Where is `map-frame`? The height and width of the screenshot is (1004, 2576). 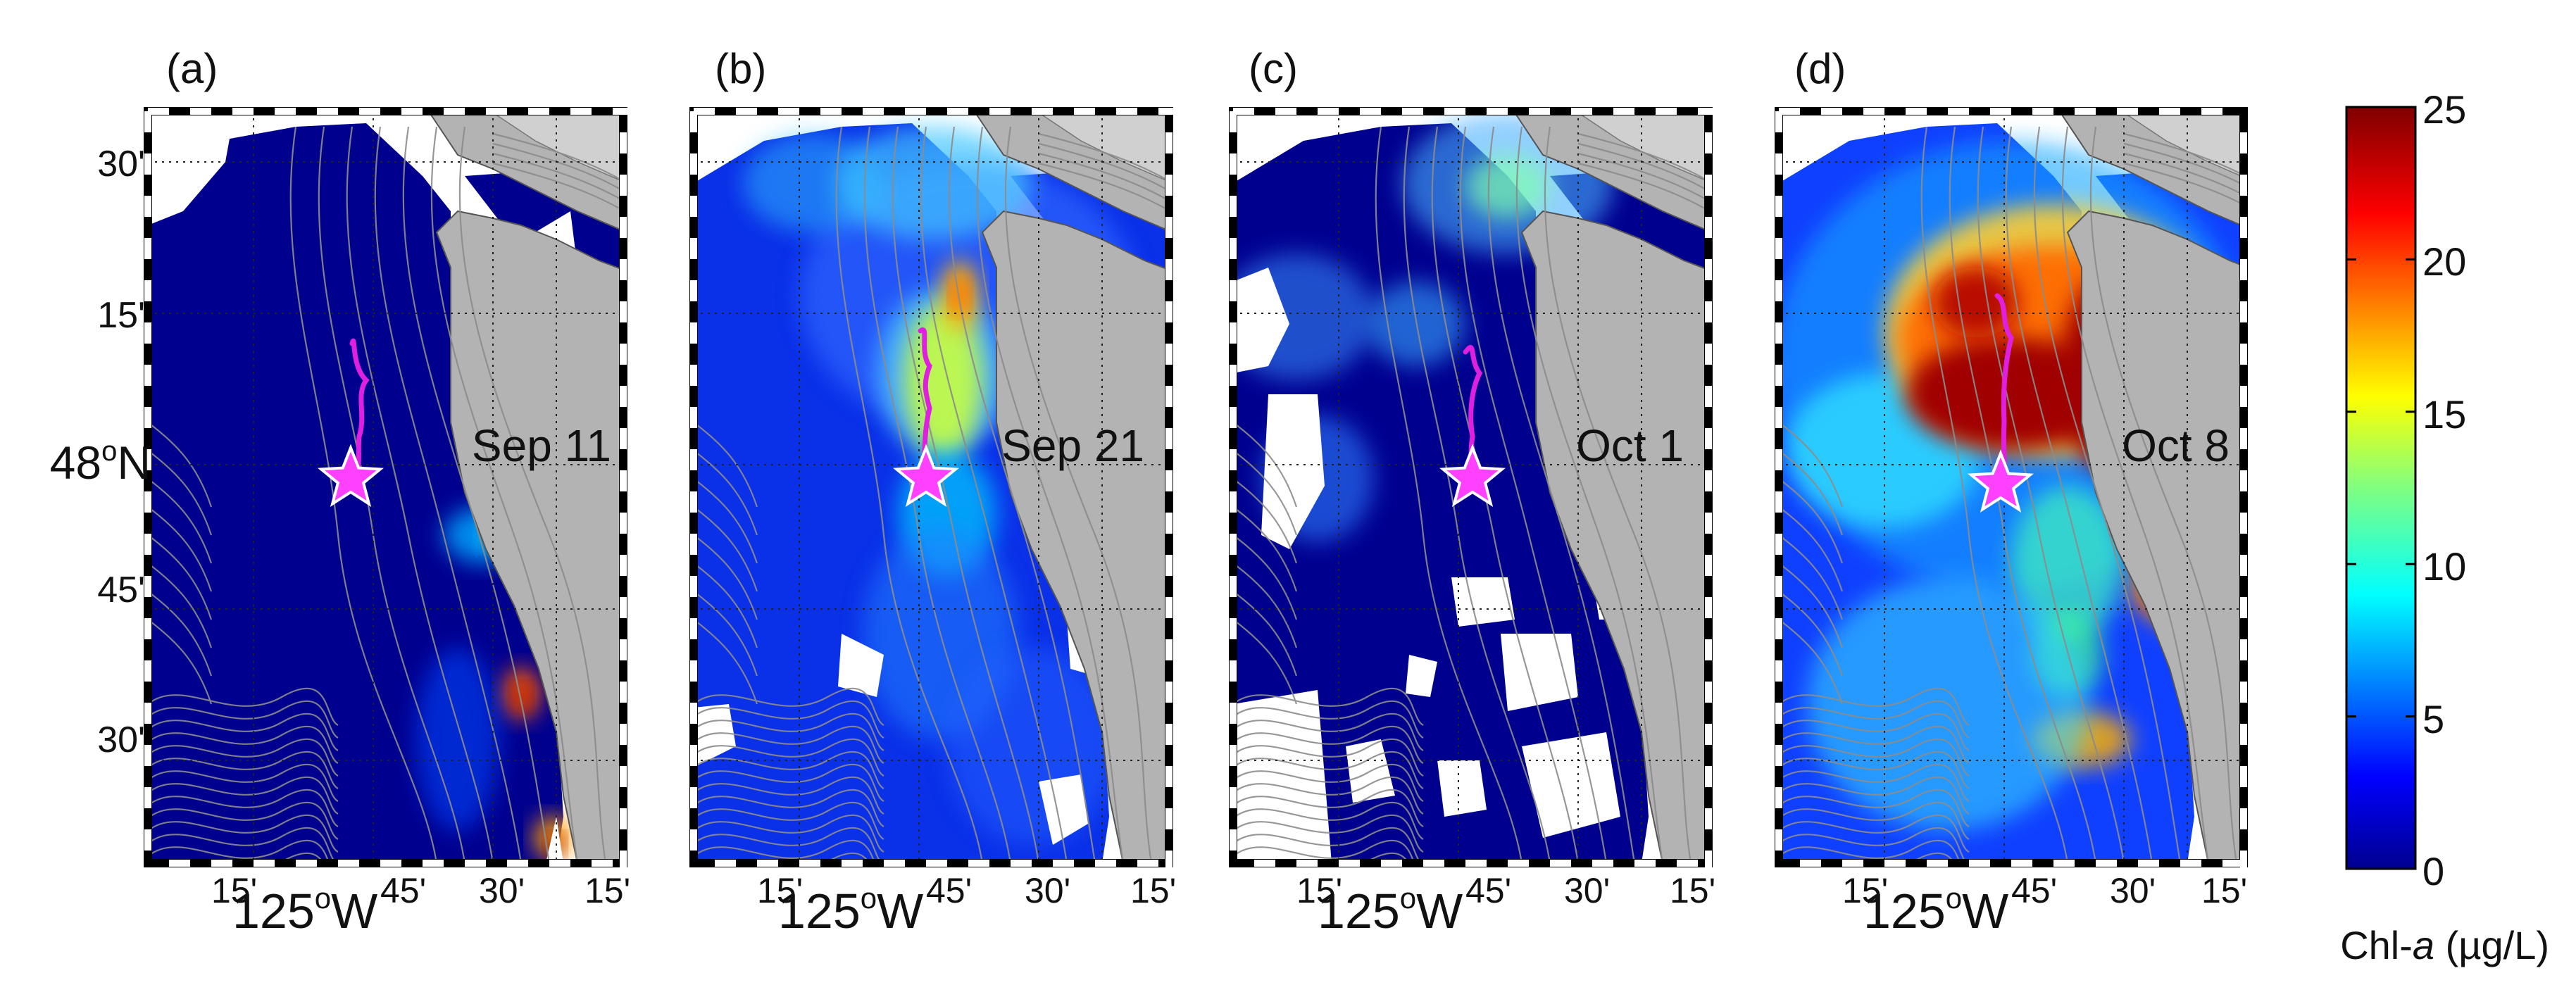 map-frame is located at coordinates (2011, 490).